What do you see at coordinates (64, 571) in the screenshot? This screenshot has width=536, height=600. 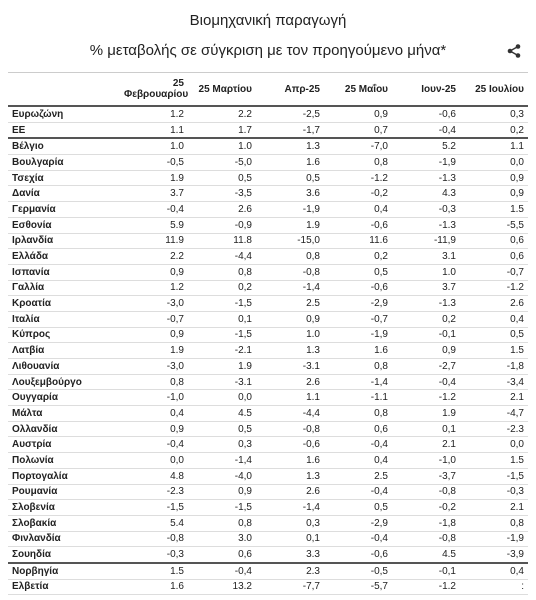 I see `country-cell: Νορβηγία` at bounding box center [64, 571].